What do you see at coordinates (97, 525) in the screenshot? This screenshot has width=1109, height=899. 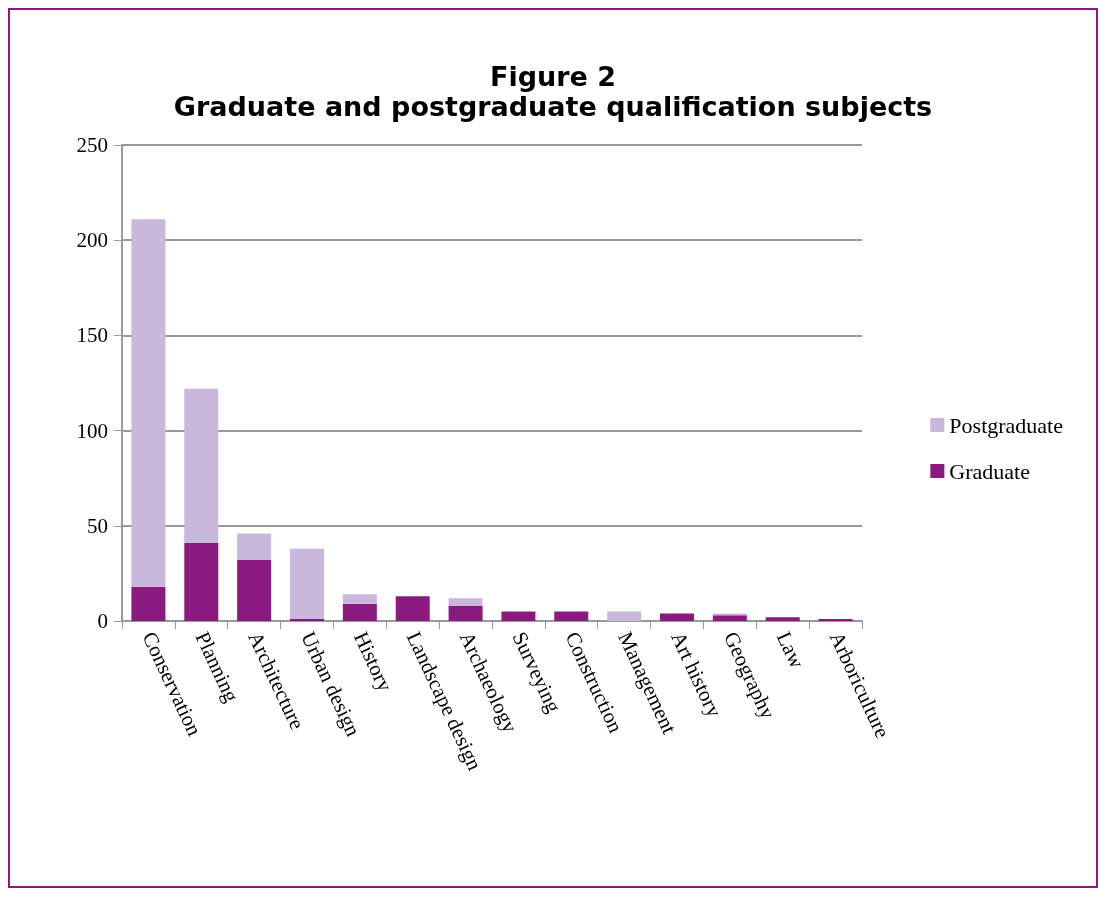 I see `y-tick-label: 50` at bounding box center [97, 525].